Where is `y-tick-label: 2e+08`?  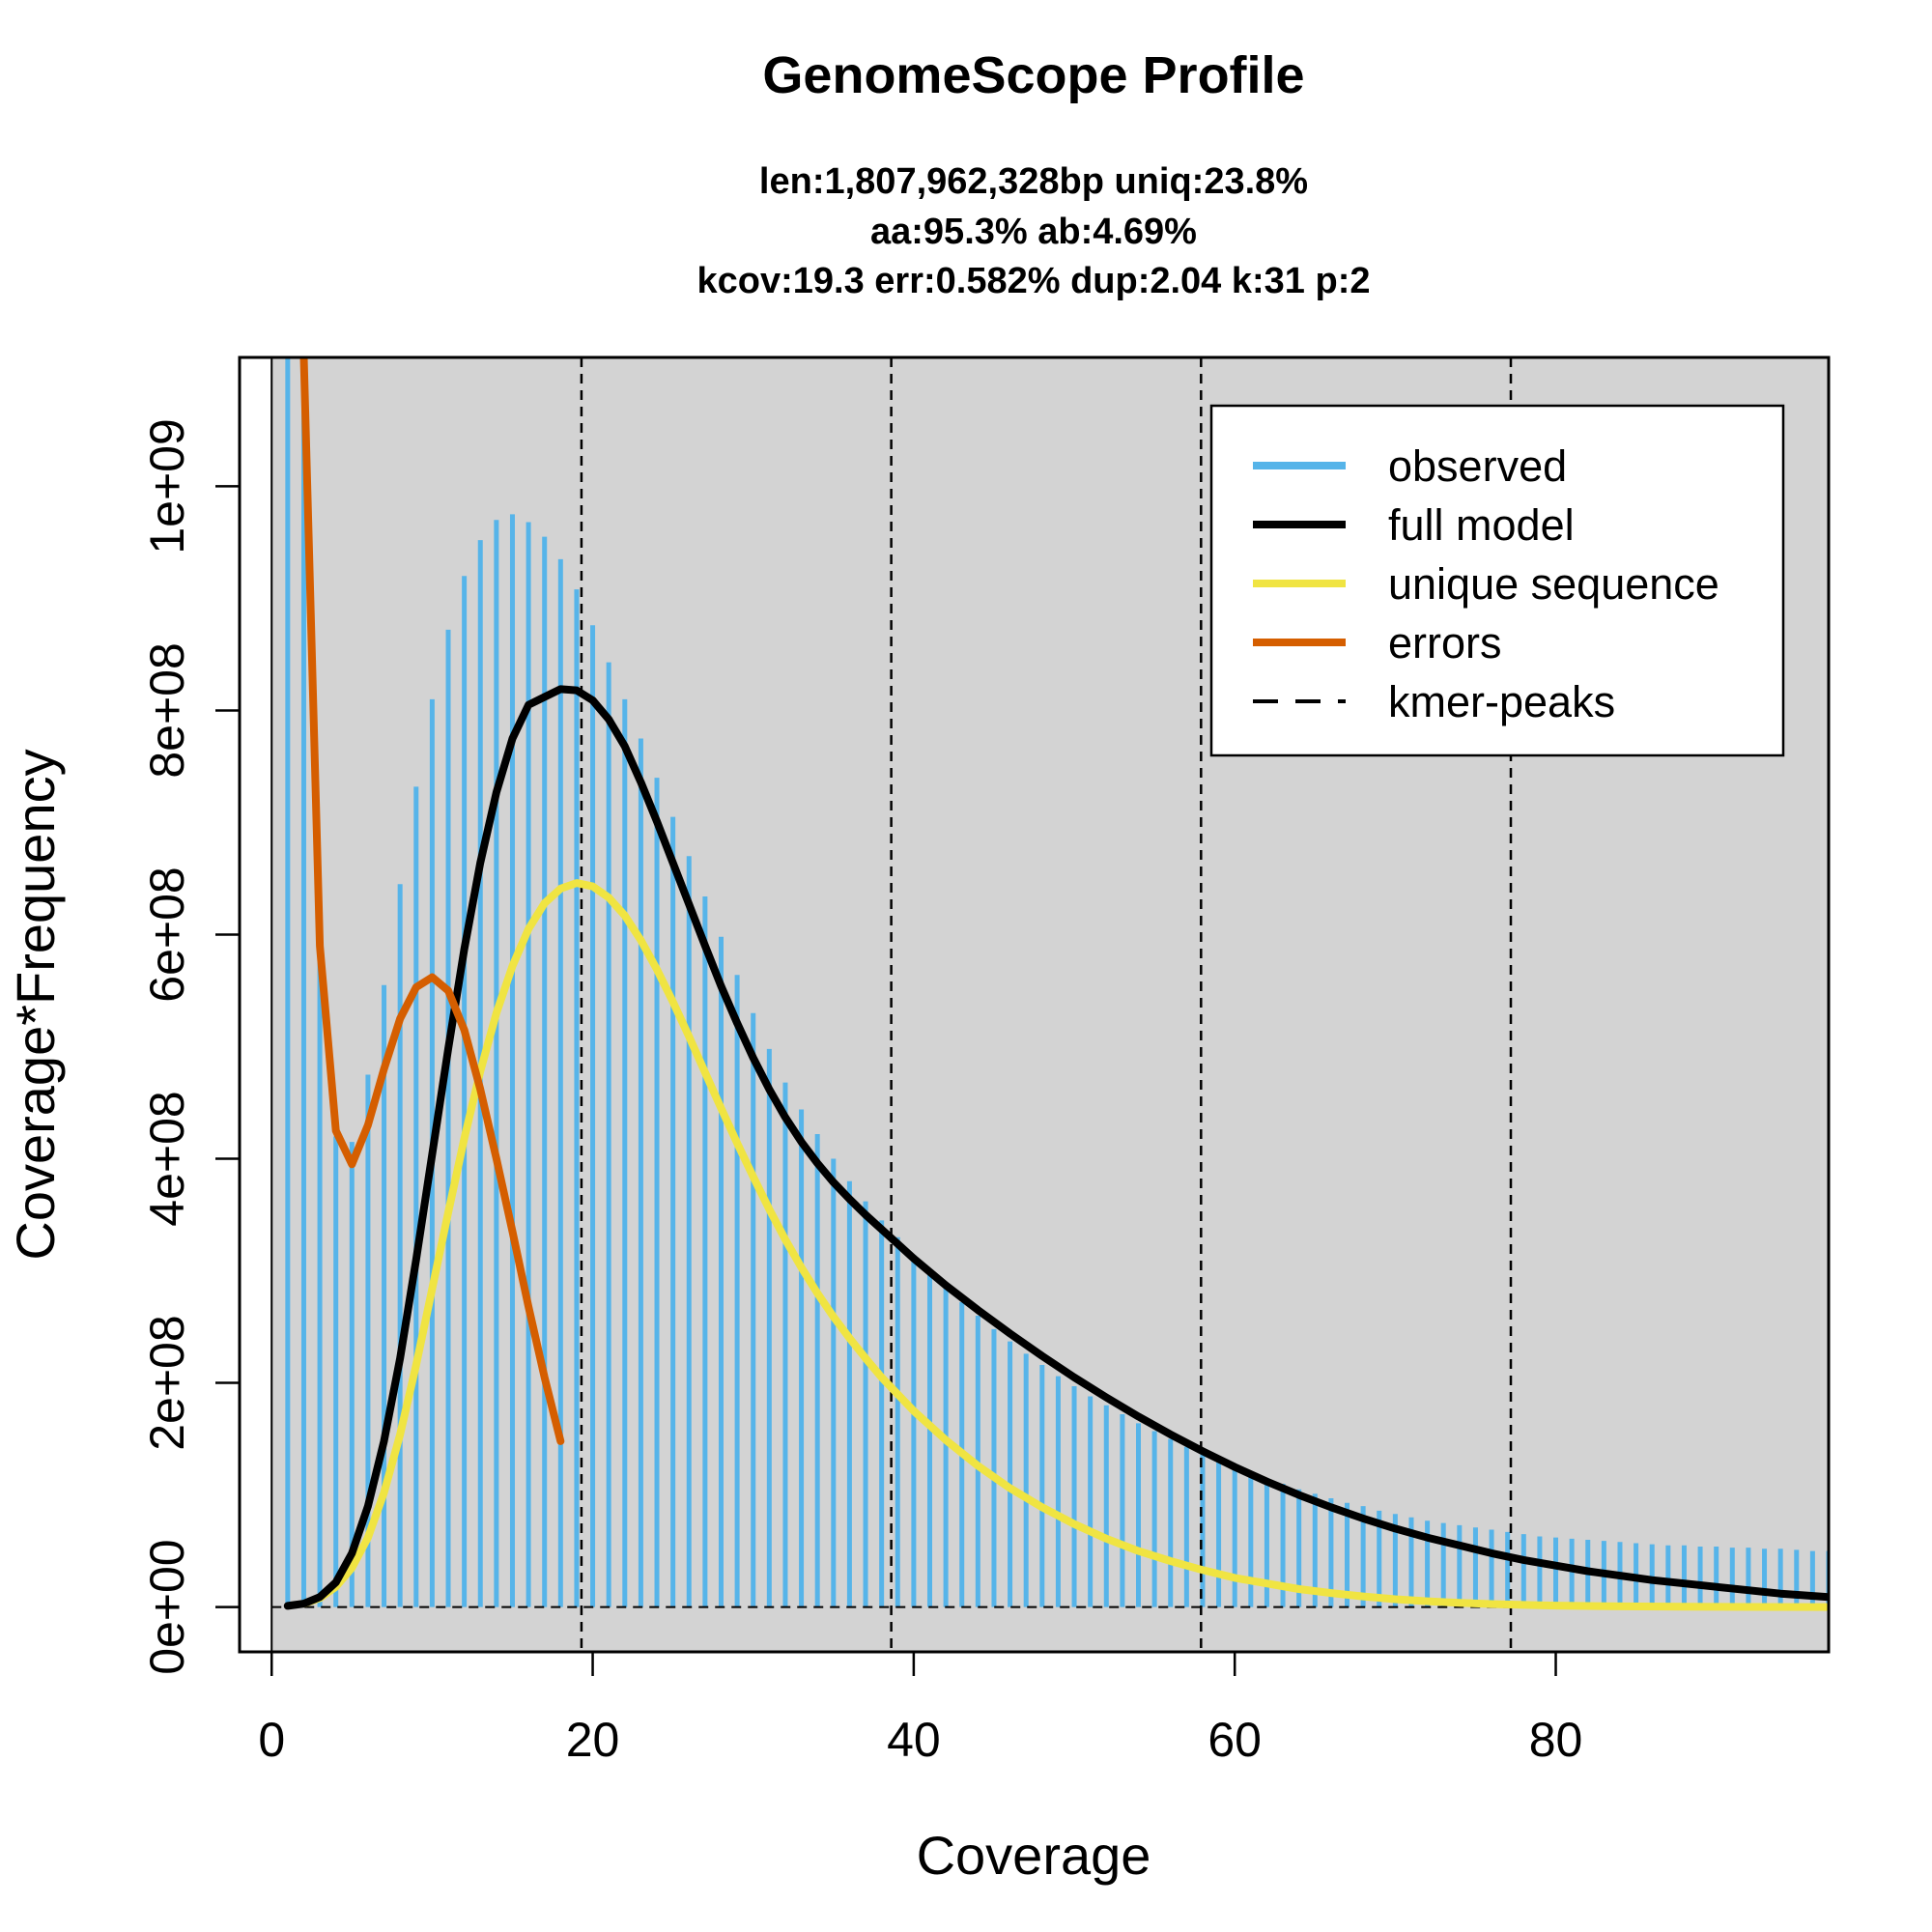
y-tick-label: 2e+08 is located at coordinates (167, 1382).